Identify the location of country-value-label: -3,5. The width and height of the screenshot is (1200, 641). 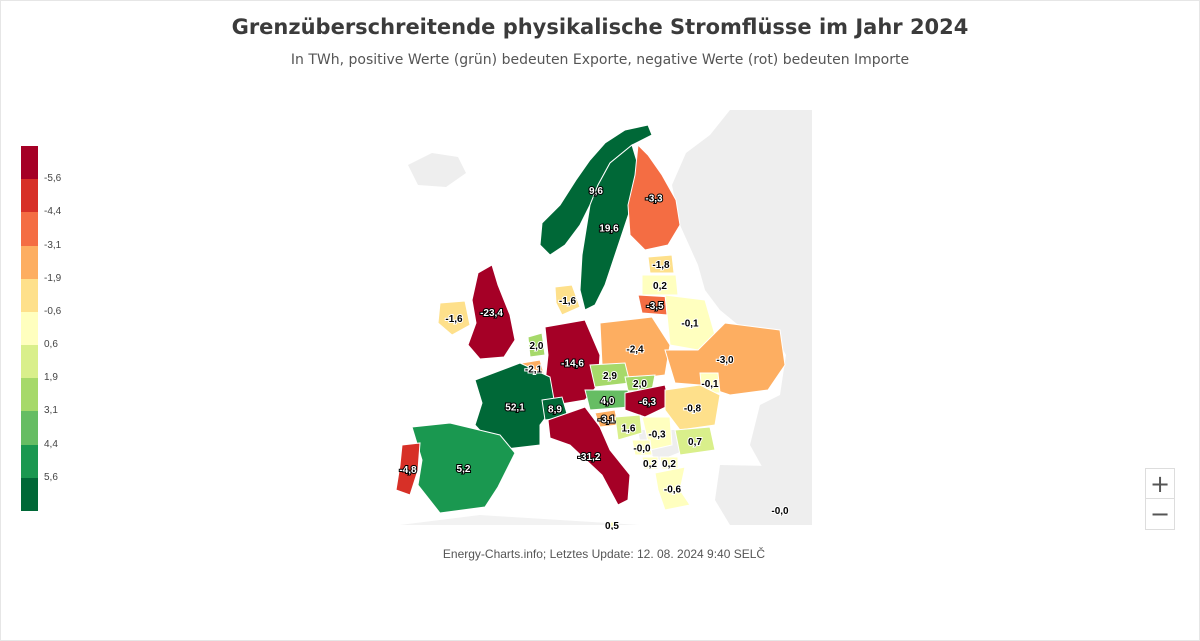
(655, 306).